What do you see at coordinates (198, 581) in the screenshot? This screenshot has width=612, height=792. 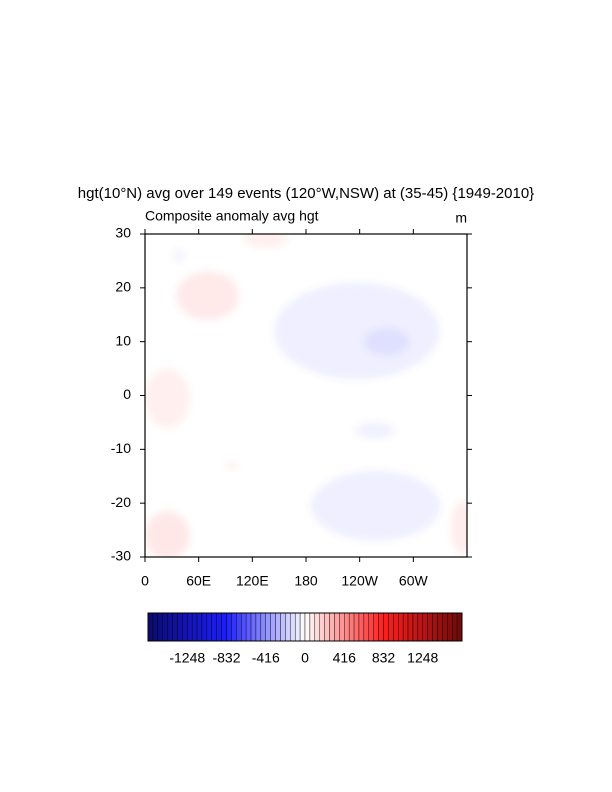 I see `x-tick-label: 60E` at bounding box center [198, 581].